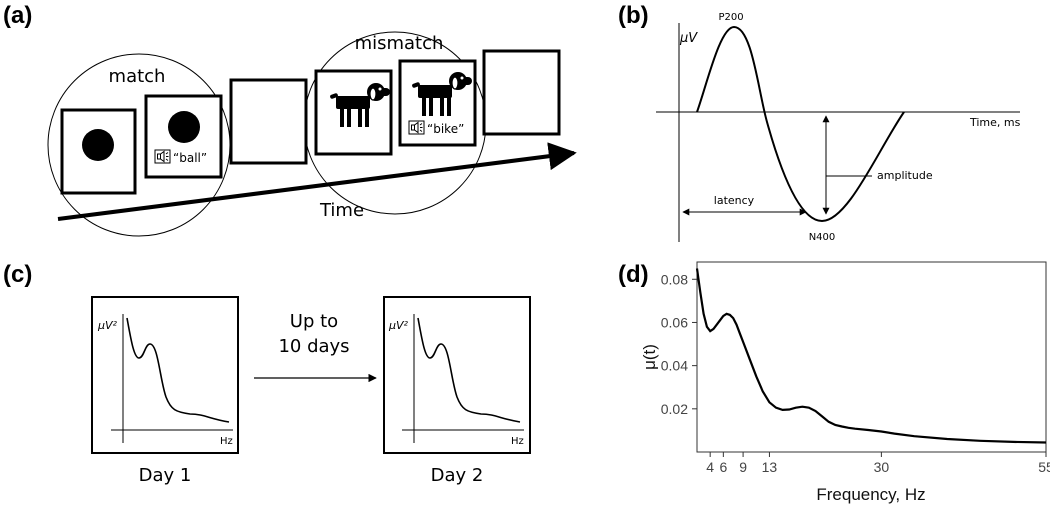 Image resolution: width=1050 pixels, height=506 pixels. I want to click on psd-x-label-day2: Hz, so click(517, 441).